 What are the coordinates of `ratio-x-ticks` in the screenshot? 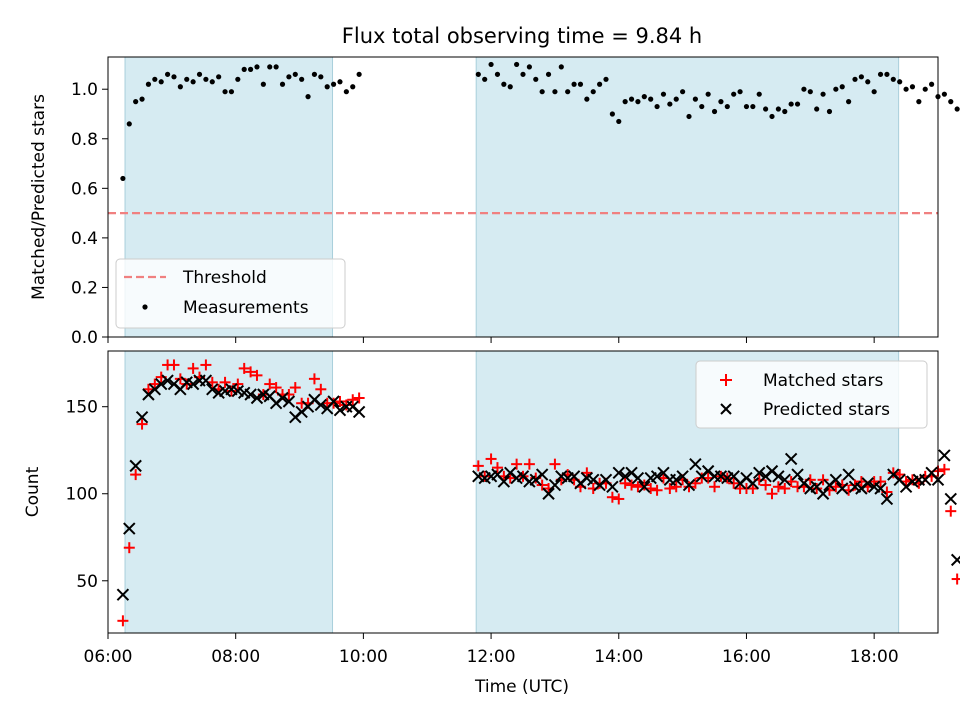 It's located at (491, 340).